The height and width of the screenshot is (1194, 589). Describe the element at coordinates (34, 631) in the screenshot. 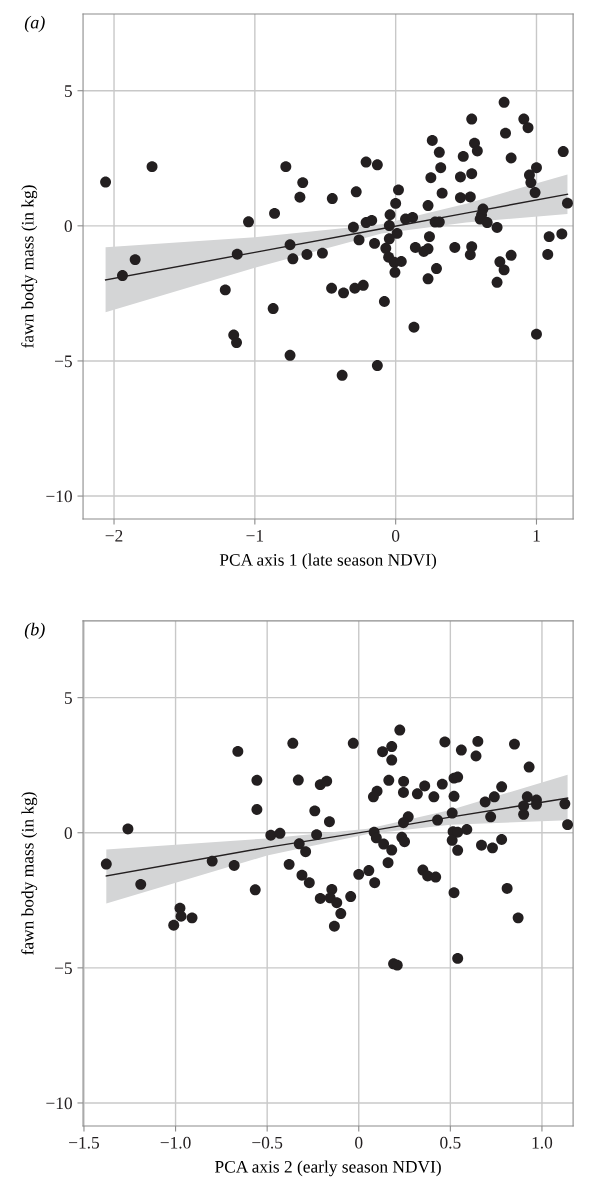

I see `chart-title: (b)` at that location.